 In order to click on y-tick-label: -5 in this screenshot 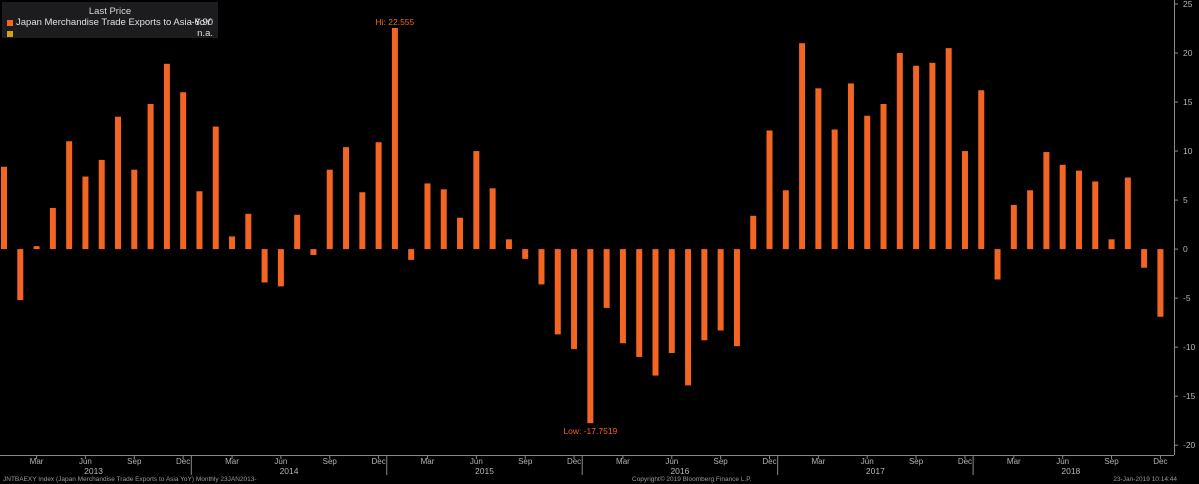, I will do `click(1187, 298)`.